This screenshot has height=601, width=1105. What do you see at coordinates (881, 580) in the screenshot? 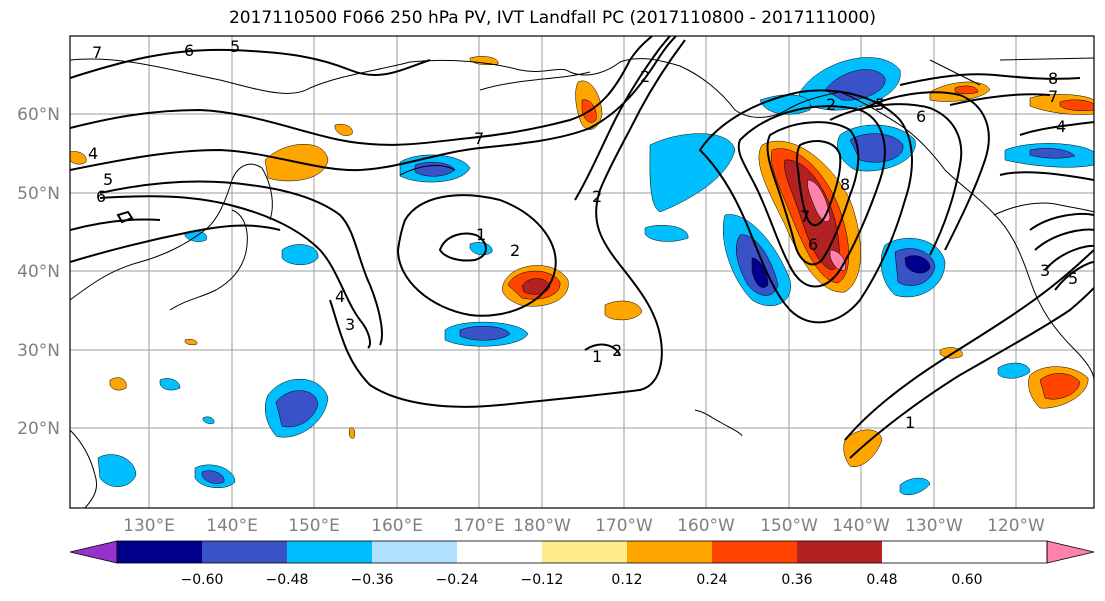
I see `colorbar-tick-label: 0.48` at bounding box center [881, 580].